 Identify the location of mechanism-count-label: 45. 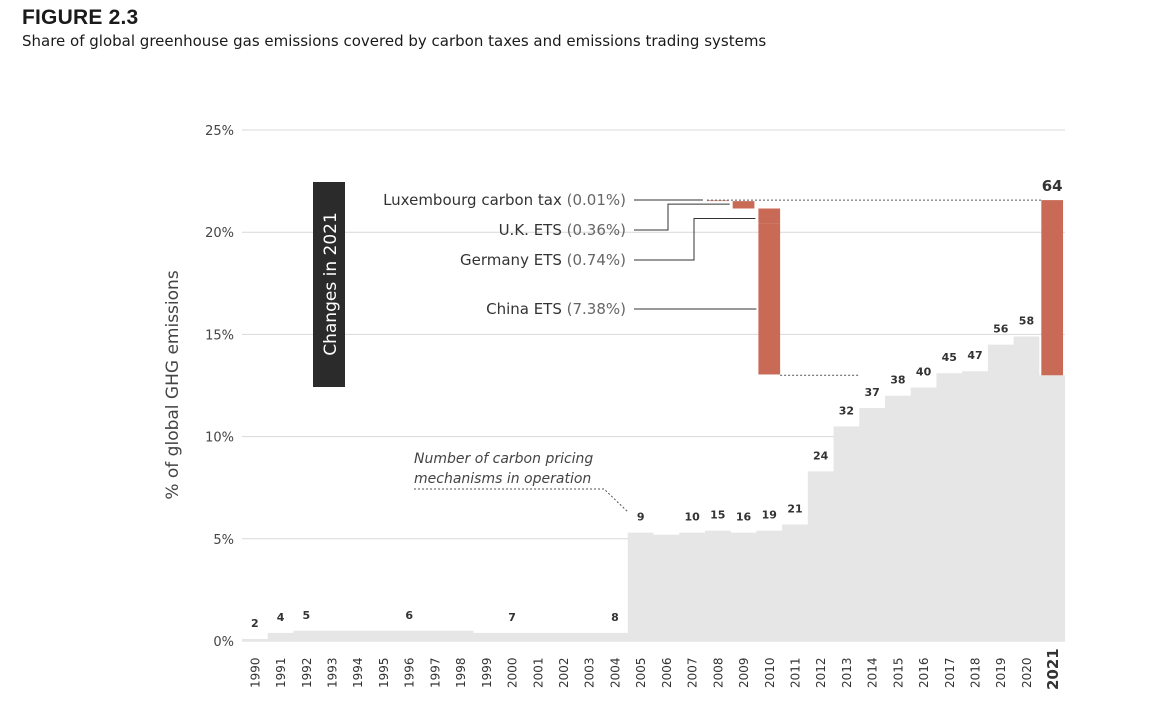
(949, 357).